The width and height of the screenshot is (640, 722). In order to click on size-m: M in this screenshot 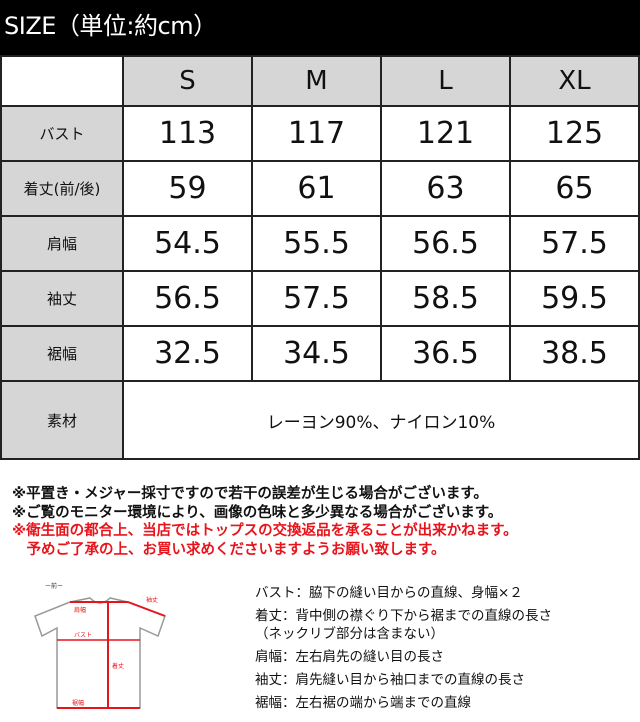, I will do `click(316, 81)`.